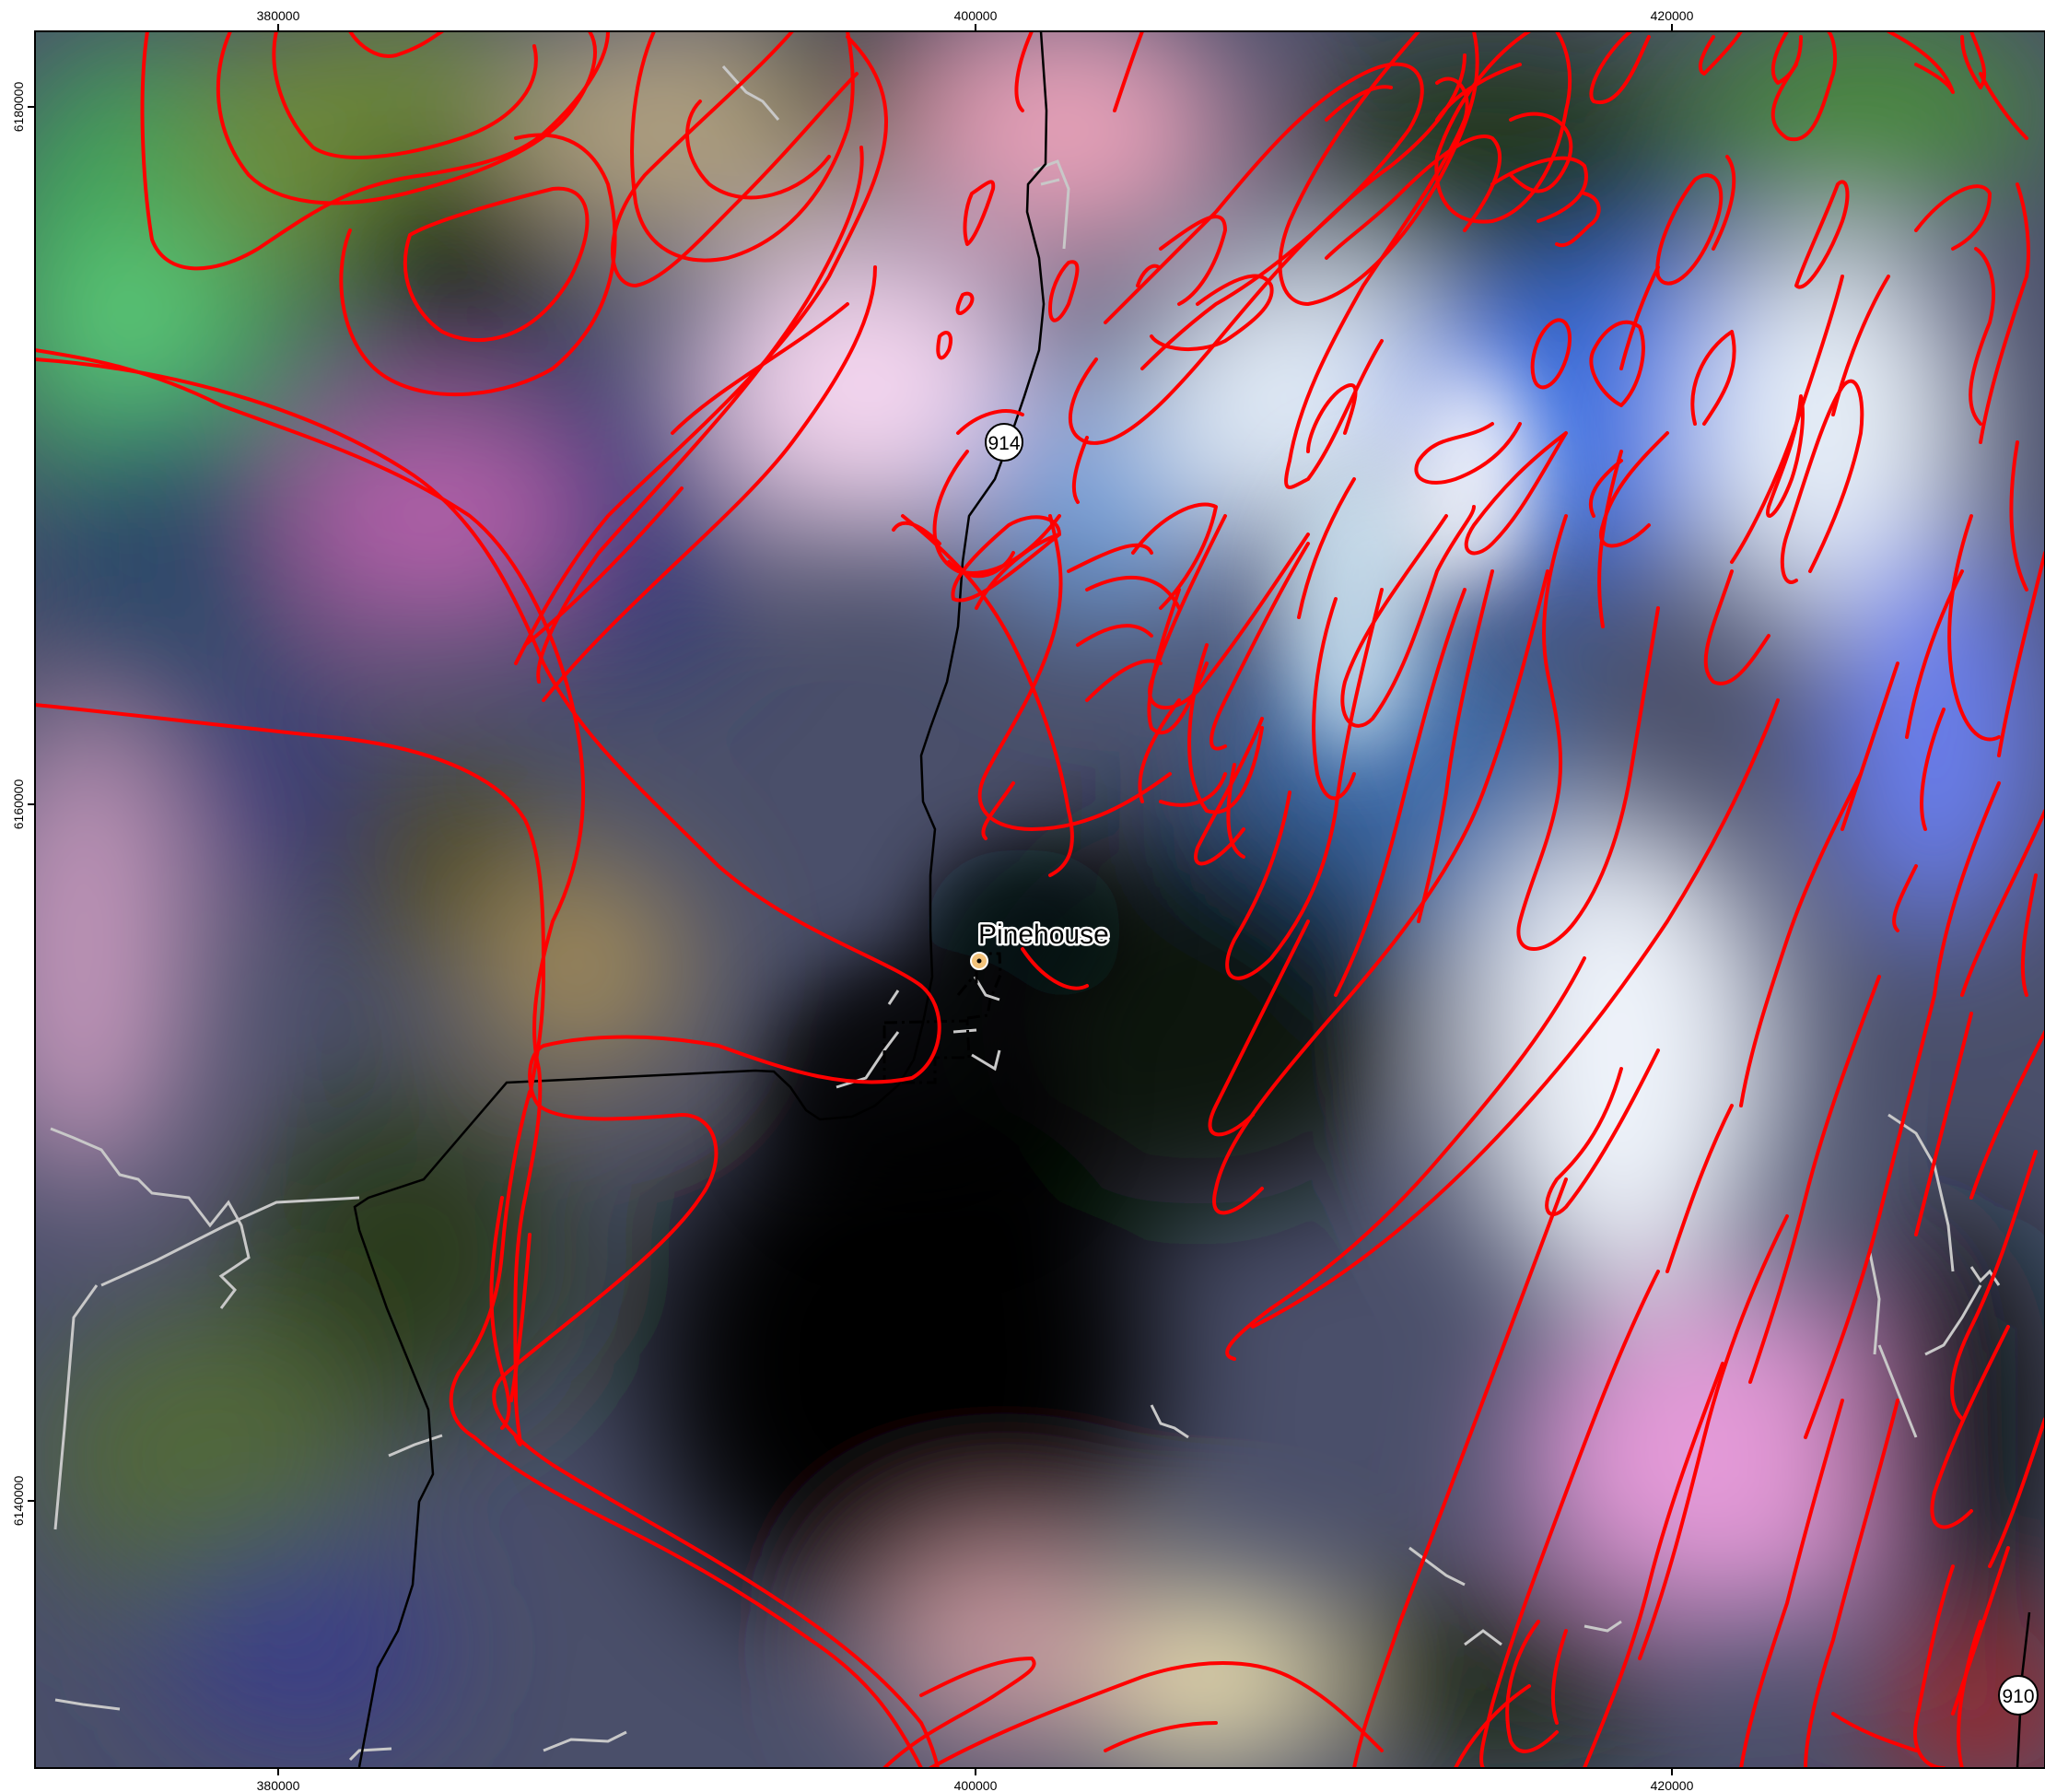 Image resolution: width=2045 pixels, height=1792 pixels. What do you see at coordinates (278, 15) in the screenshot?
I see `x-tick-label-top: 380000` at bounding box center [278, 15].